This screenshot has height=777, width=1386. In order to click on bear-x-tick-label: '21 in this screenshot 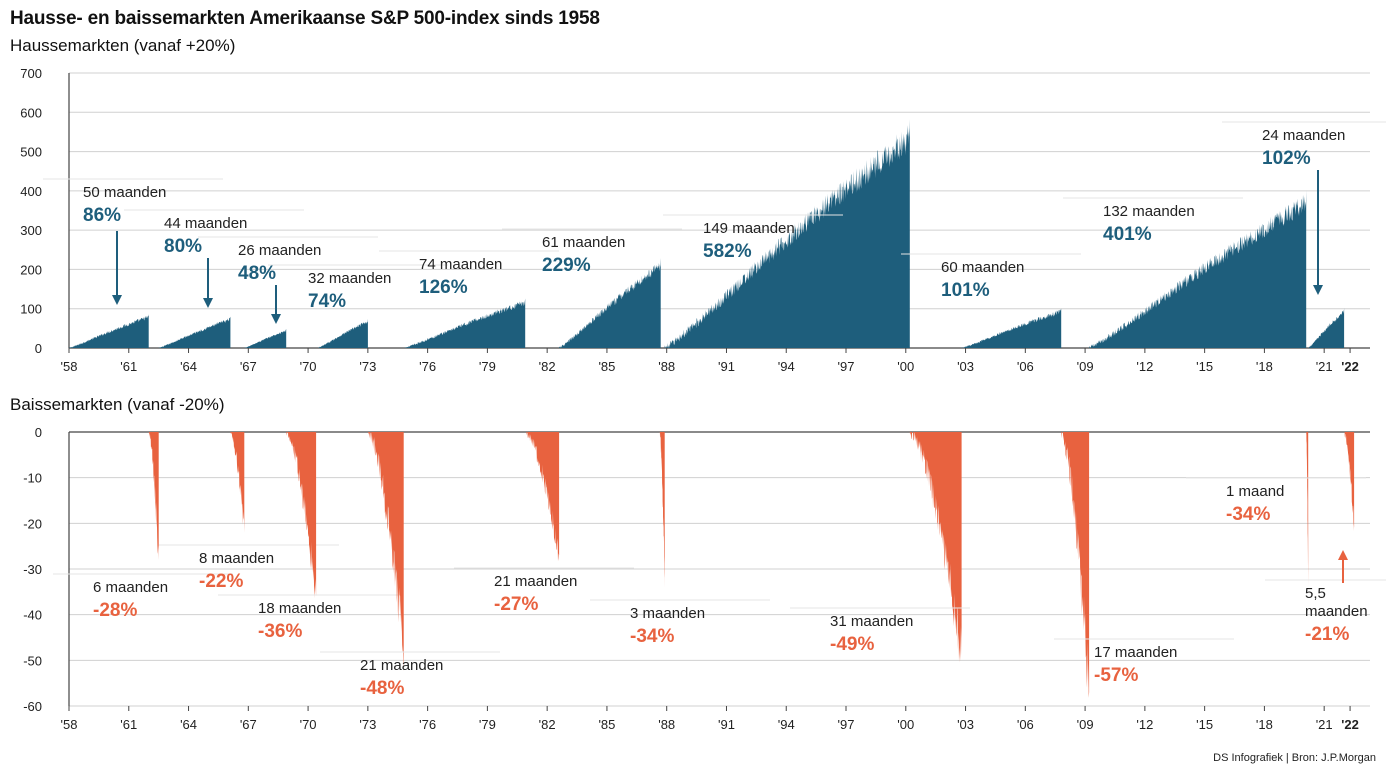, I will do `click(1324, 724)`.